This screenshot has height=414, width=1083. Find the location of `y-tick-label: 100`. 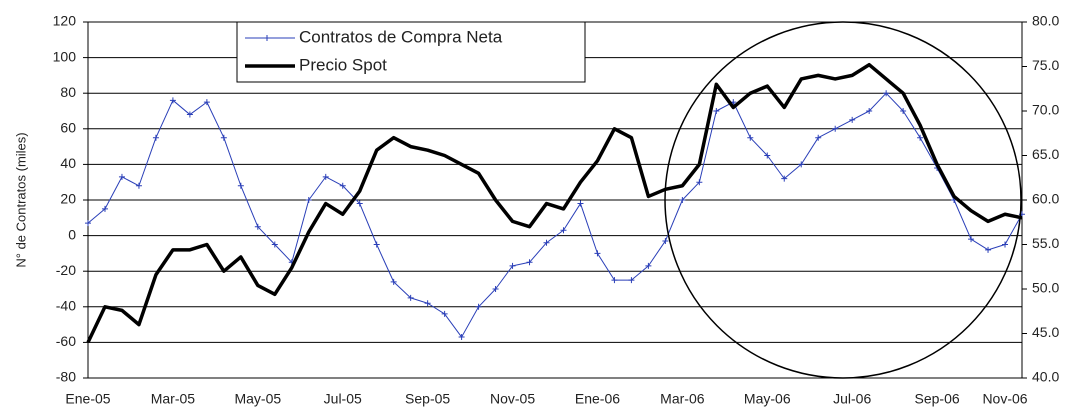

y-tick-label: 100 is located at coordinates (65, 56).